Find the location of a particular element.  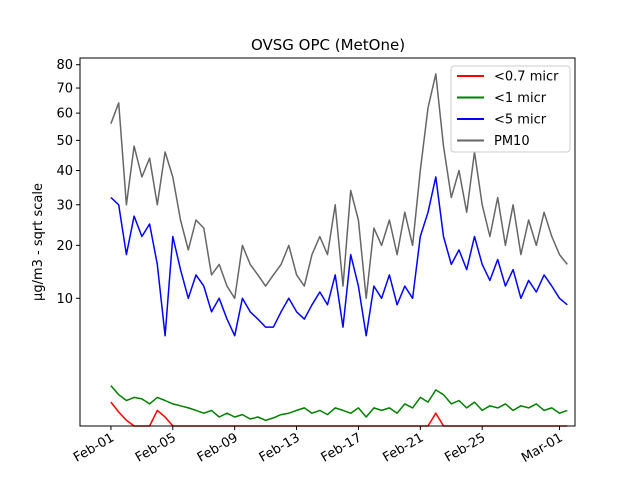

legend-box is located at coordinates (510, 109).